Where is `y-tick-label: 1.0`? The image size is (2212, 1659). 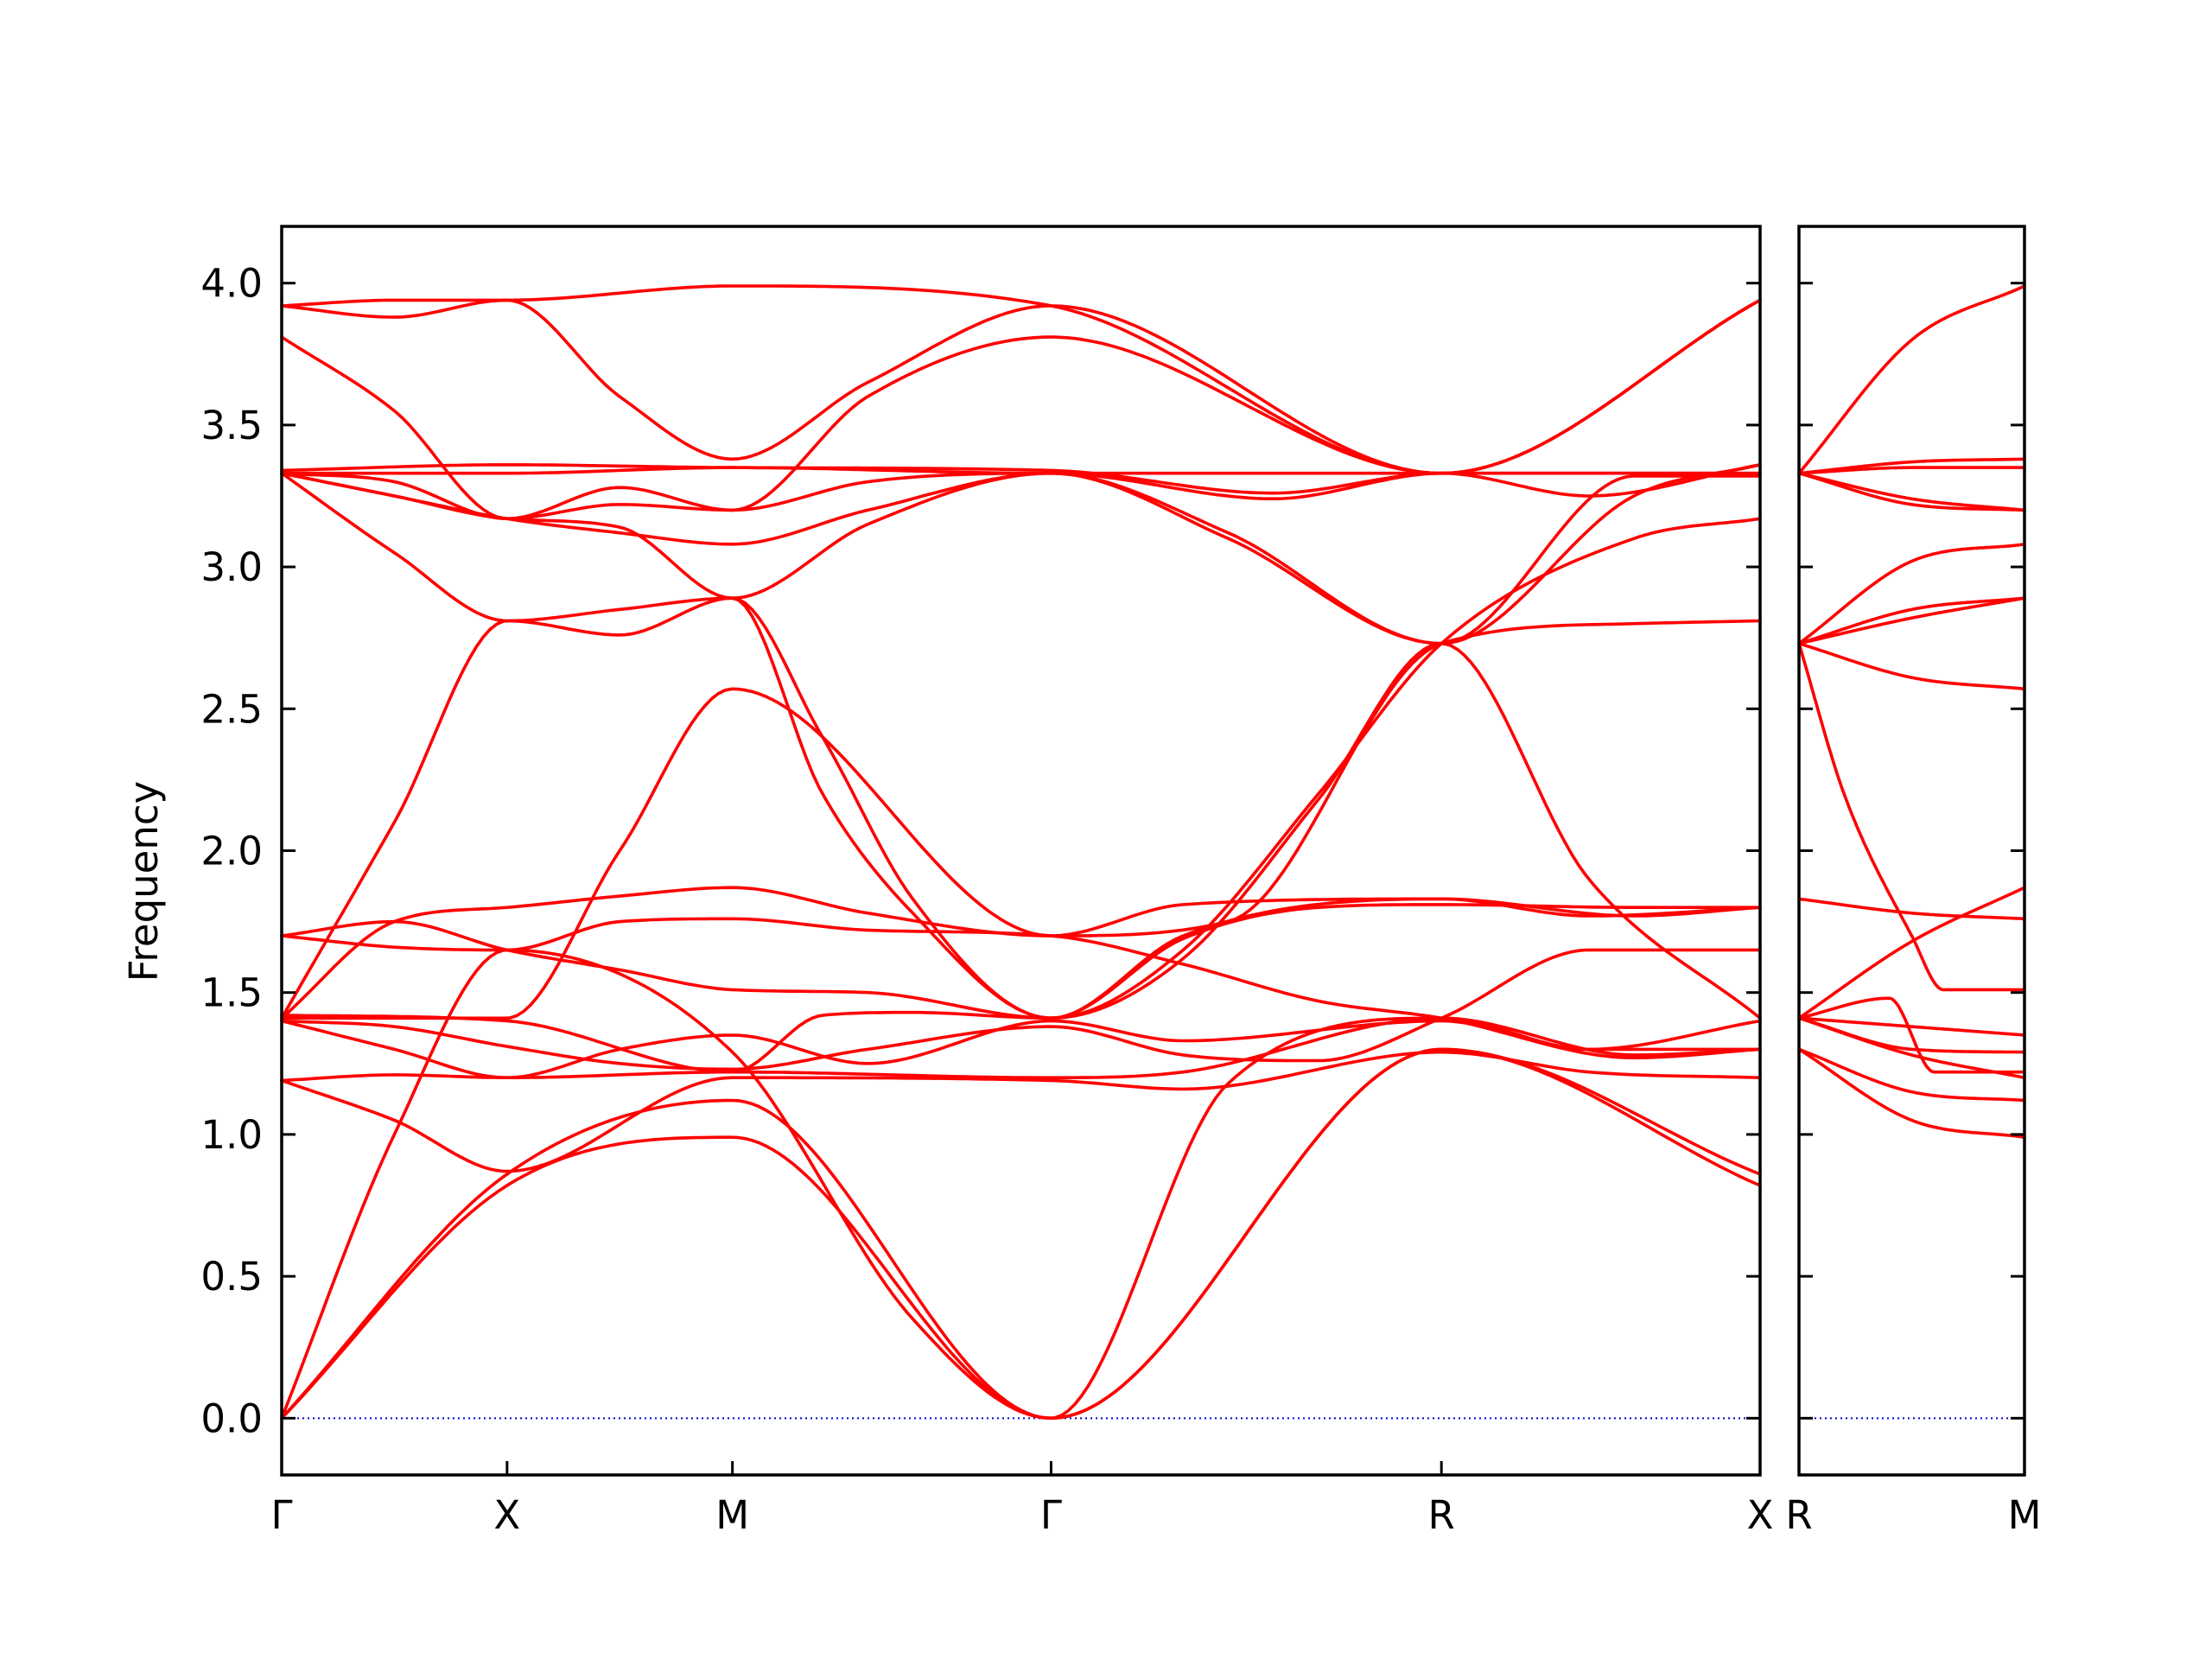
y-tick-label: 1.0 is located at coordinates (232, 1135).